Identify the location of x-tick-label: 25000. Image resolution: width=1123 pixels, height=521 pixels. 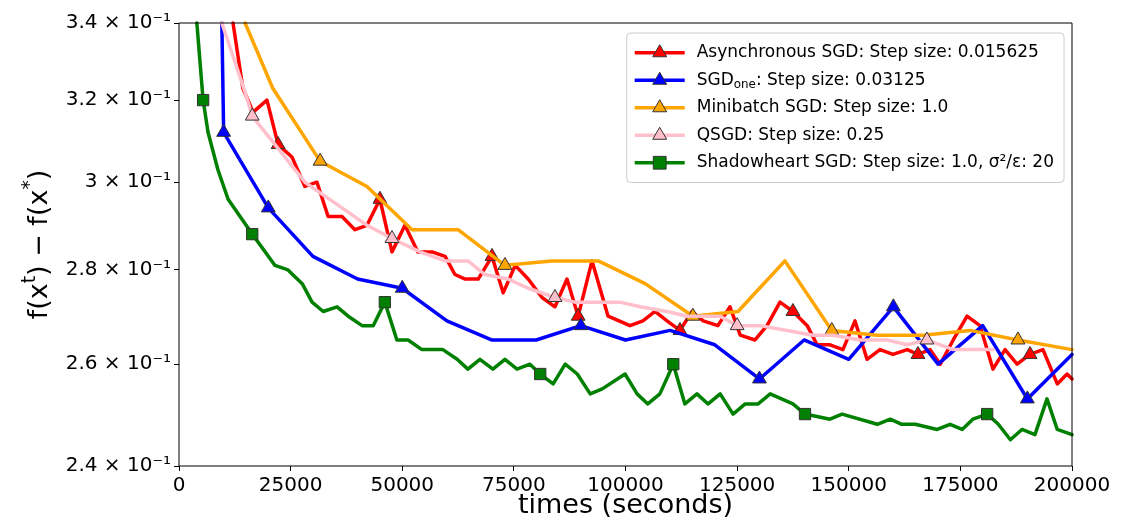
(290, 484).